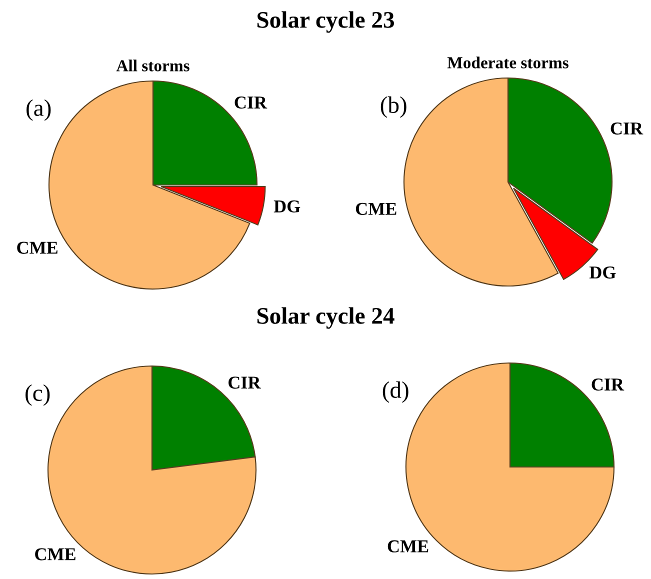 This screenshot has width=651, height=579. What do you see at coordinates (507, 62) in the screenshot?
I see `chart-subtitle: Moderate storms` at bounding box center [507, 62].